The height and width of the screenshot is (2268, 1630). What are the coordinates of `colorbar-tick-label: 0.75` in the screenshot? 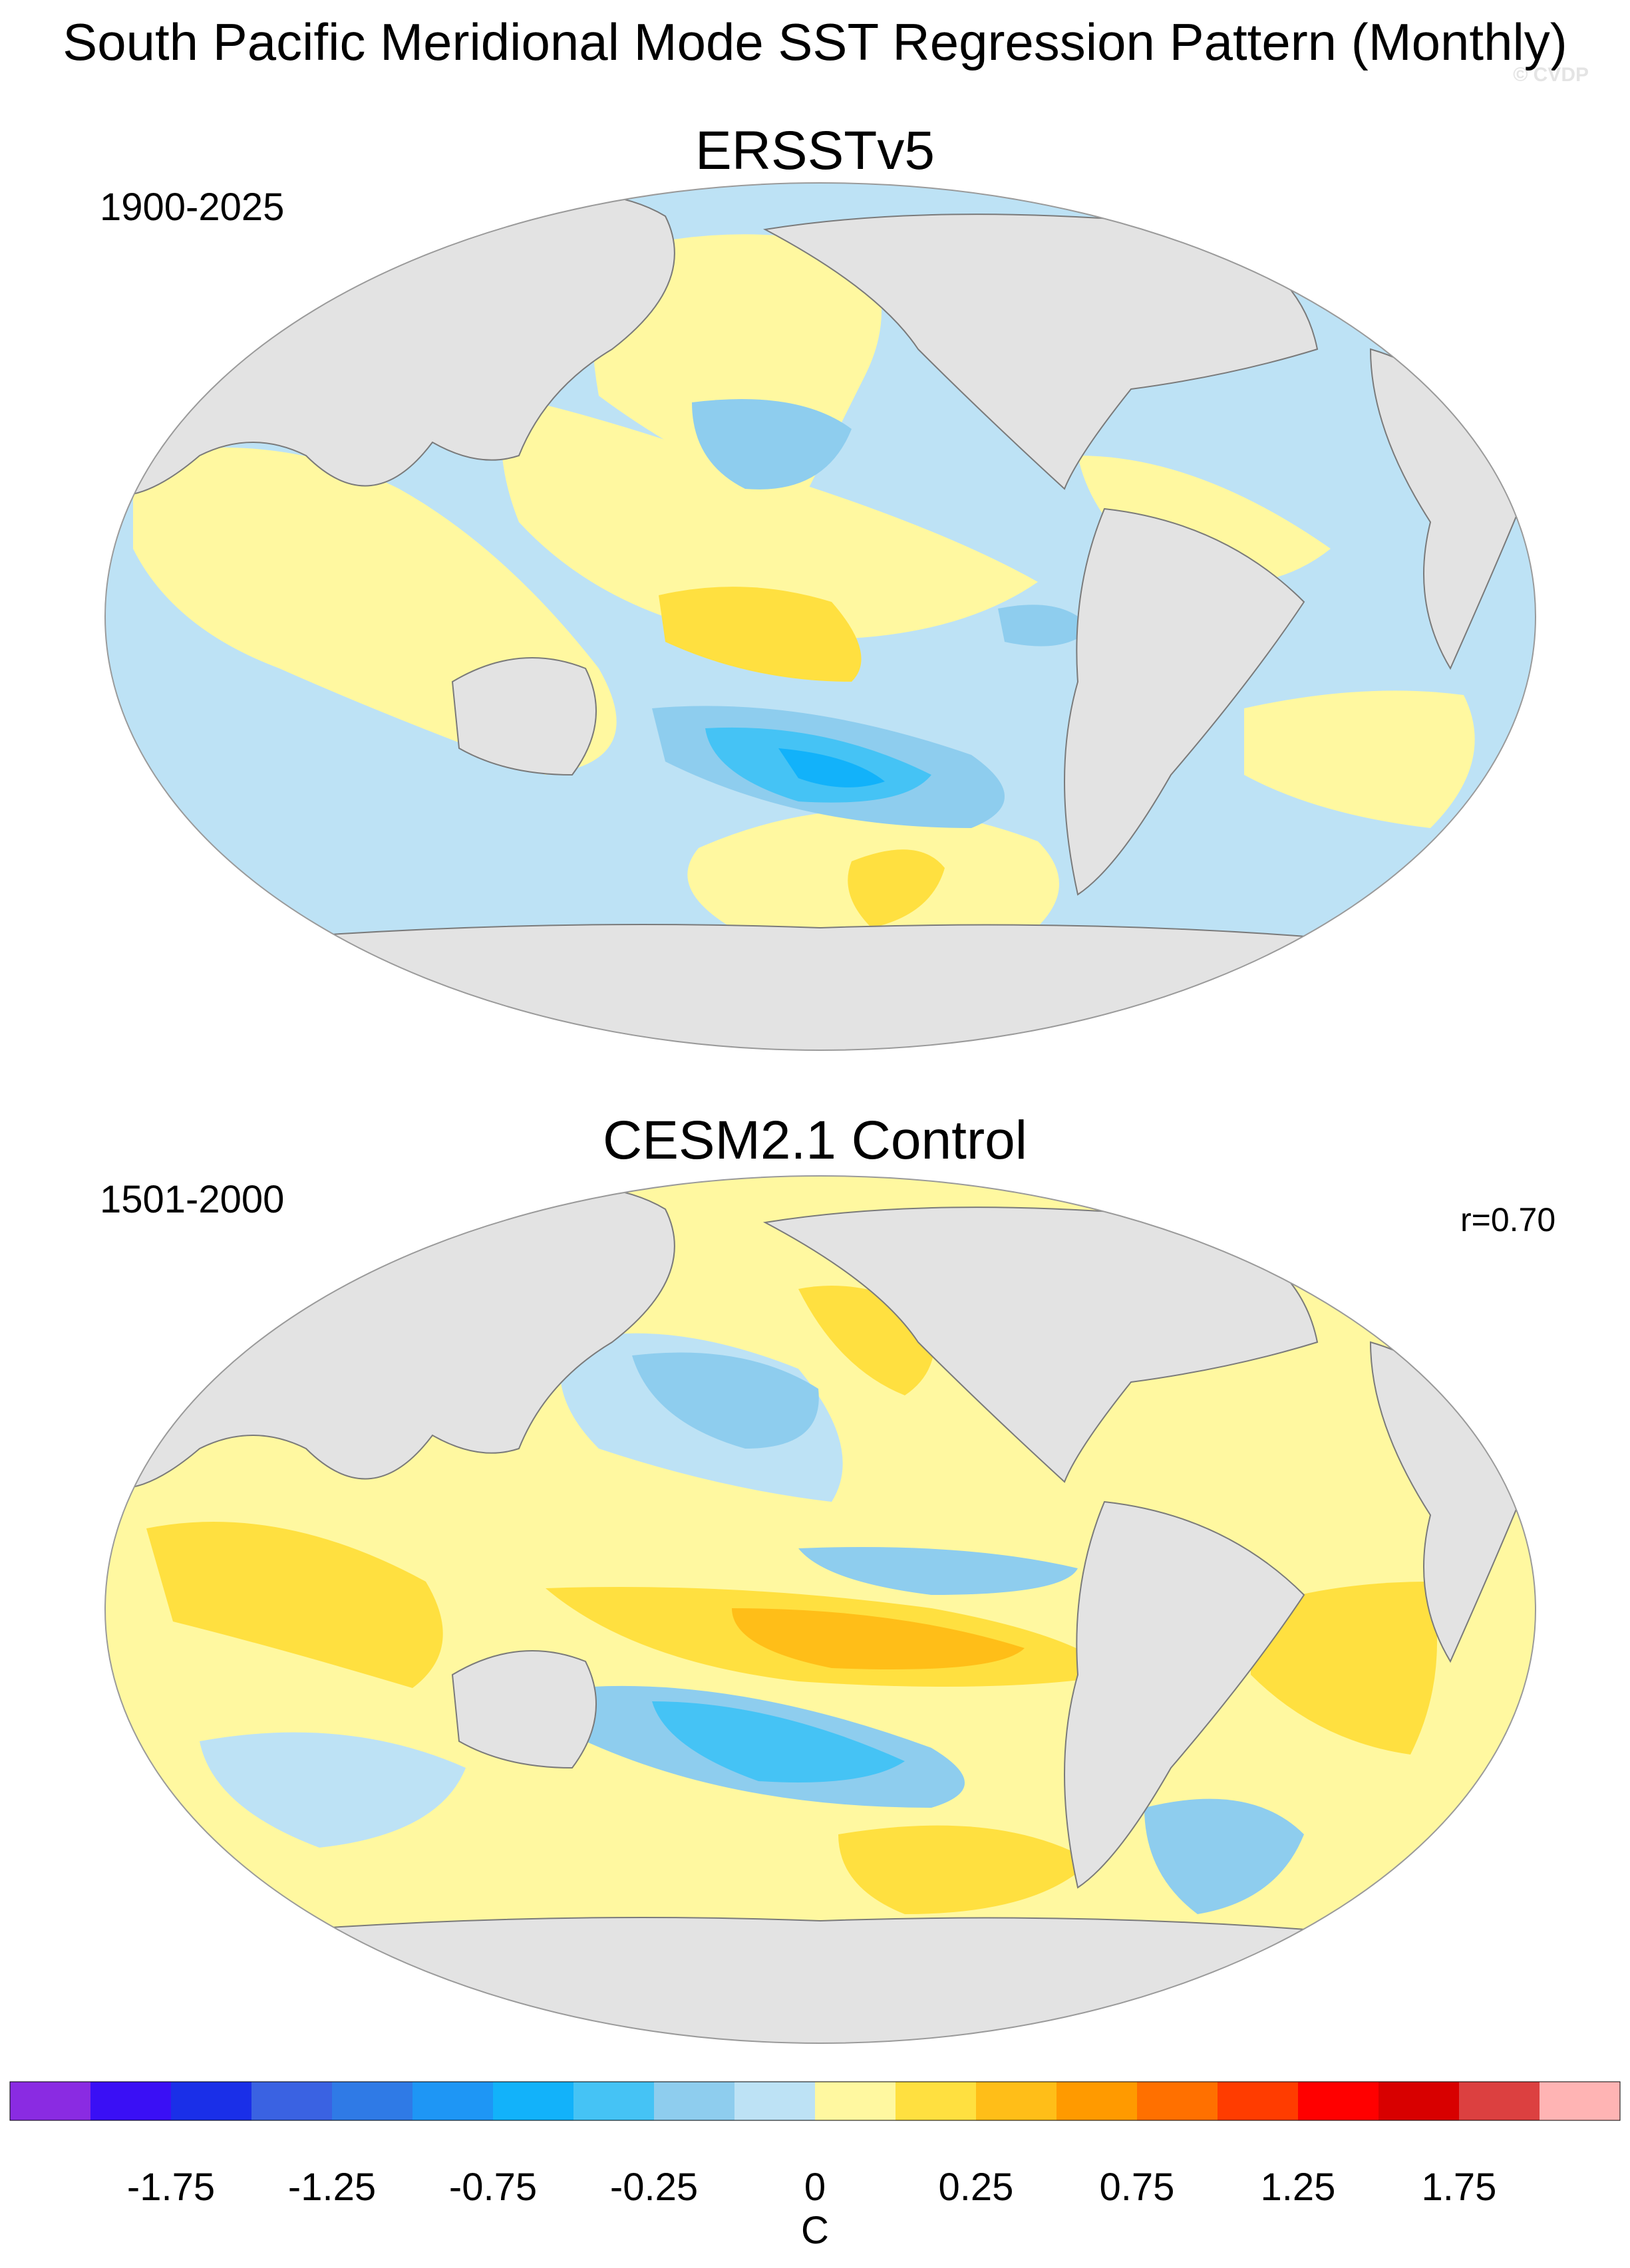 It's located at (1137, 2188).